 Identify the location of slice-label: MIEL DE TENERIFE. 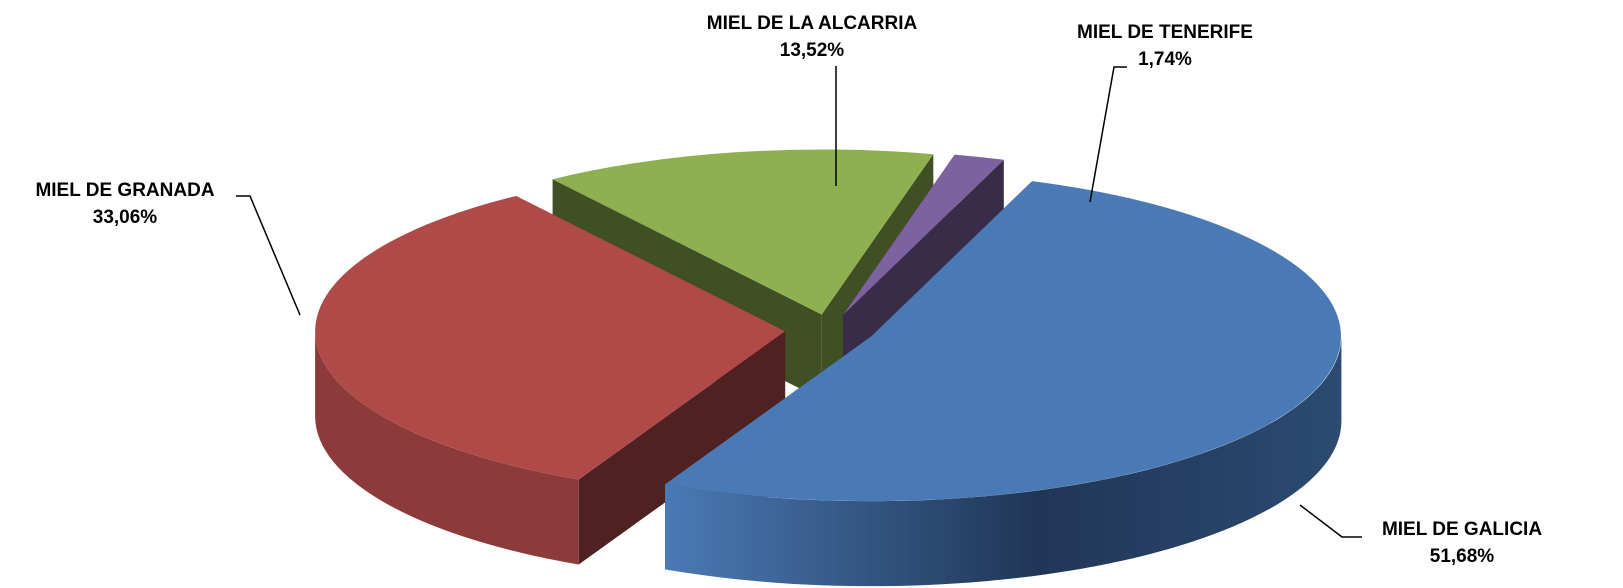
(1165, 32).